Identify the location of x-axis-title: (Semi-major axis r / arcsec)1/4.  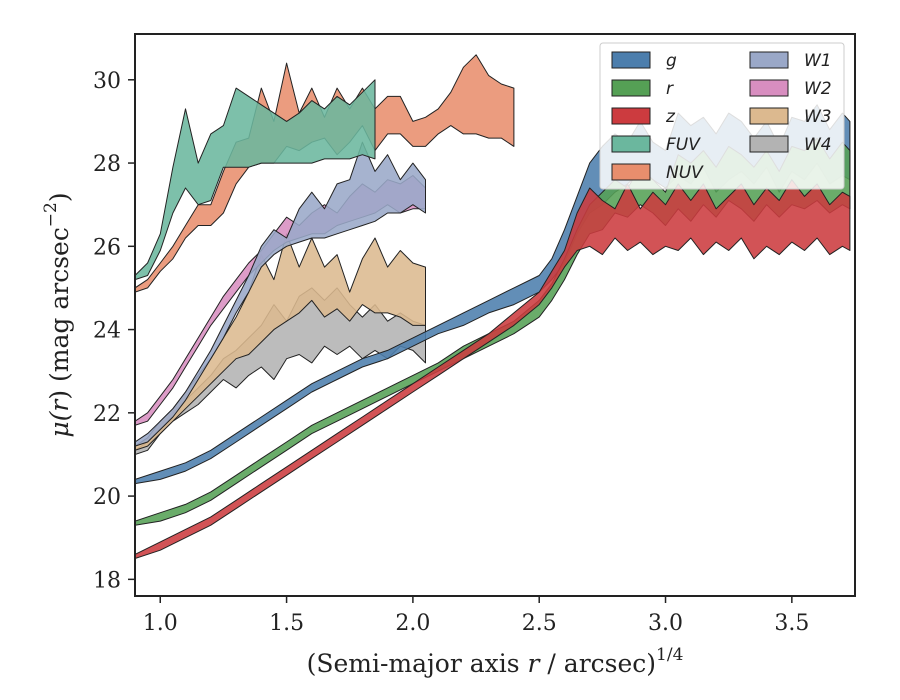
(495, 661).